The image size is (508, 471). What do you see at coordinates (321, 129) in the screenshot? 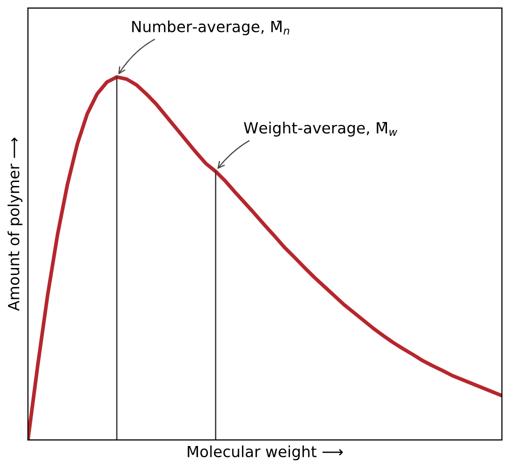
I see `annotation: Weight-average, M̄$_{w}$` at bounding box center [321, 129].